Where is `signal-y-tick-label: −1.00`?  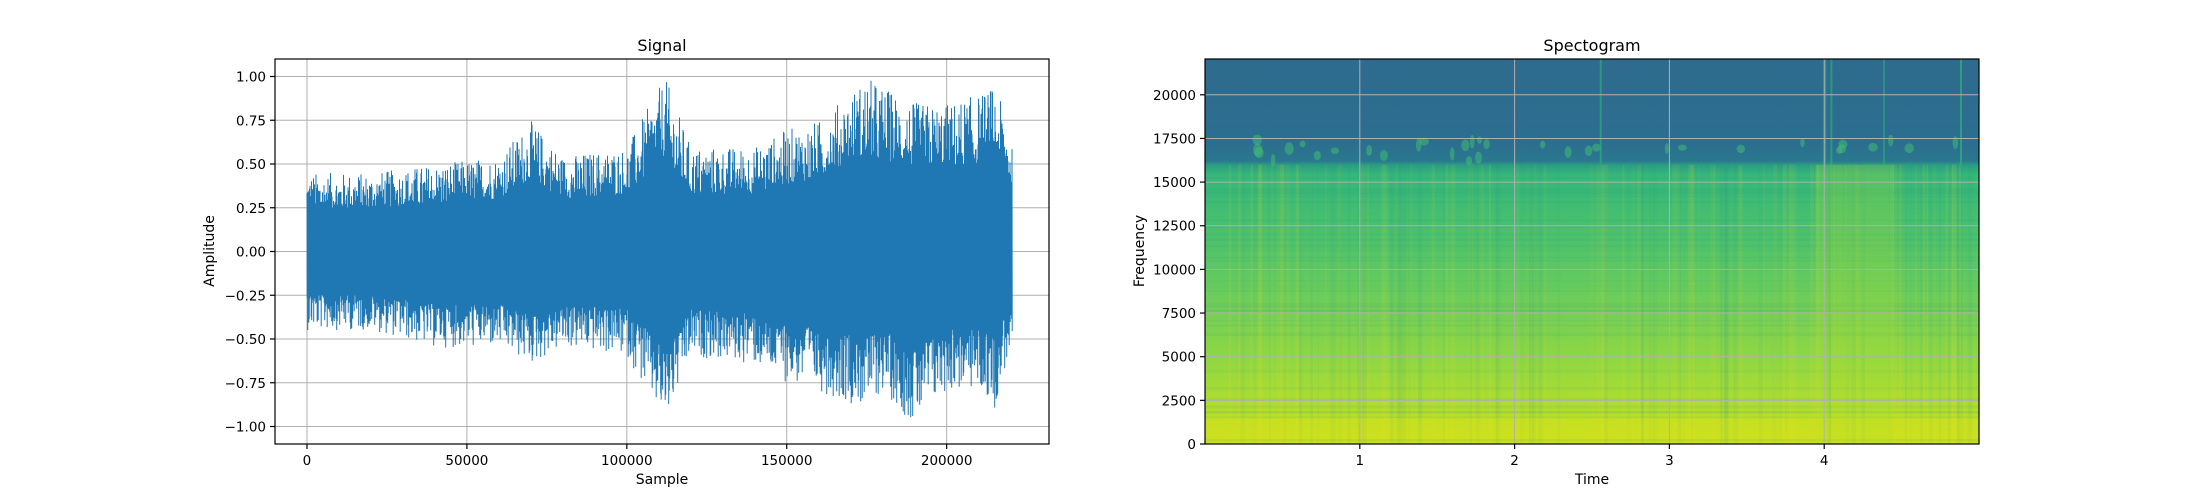
signal-y-tick-label: −1.00 is located at coordinates (245, 428).